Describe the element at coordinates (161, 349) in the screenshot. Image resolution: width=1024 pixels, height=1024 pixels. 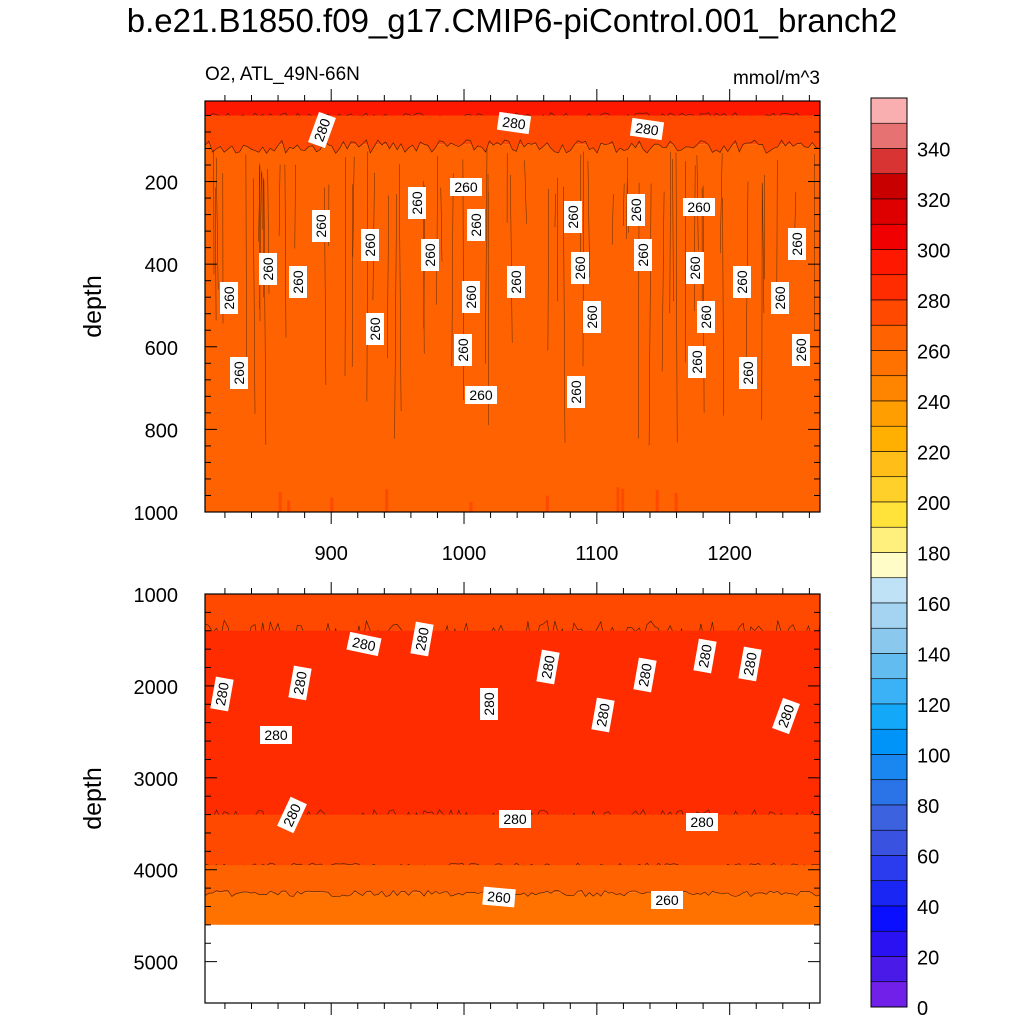
I see `y-tick-label: 600` at that location.